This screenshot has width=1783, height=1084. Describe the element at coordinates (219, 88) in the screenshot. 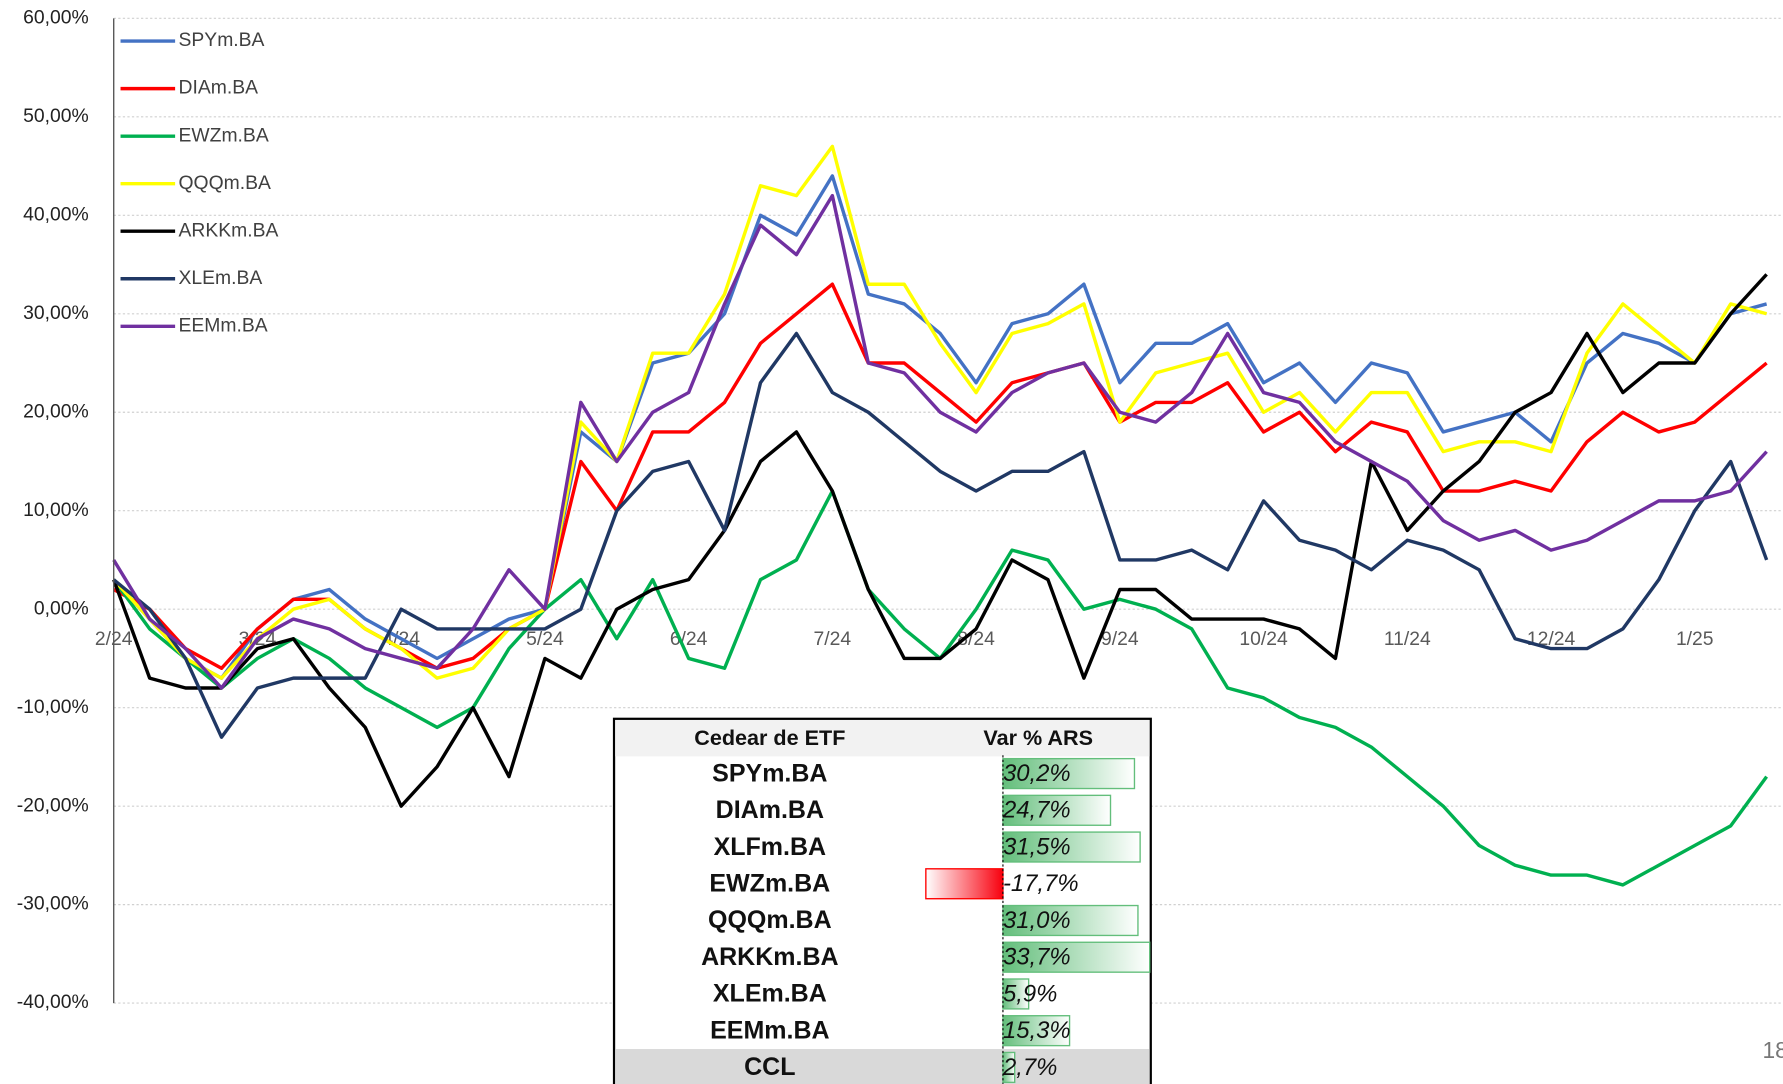

I see `legend-label: DIAm.BA` at that location.